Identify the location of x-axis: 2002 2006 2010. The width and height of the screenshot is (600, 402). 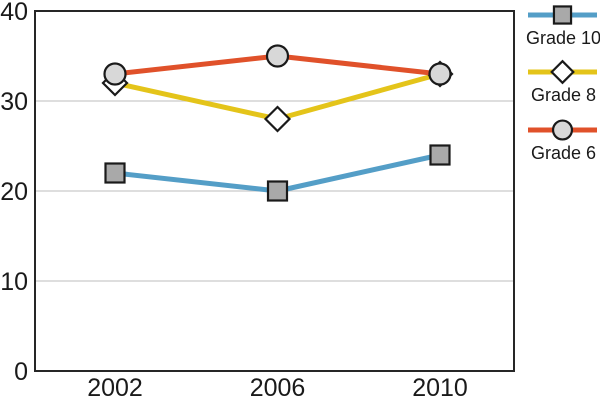
(277, 388).